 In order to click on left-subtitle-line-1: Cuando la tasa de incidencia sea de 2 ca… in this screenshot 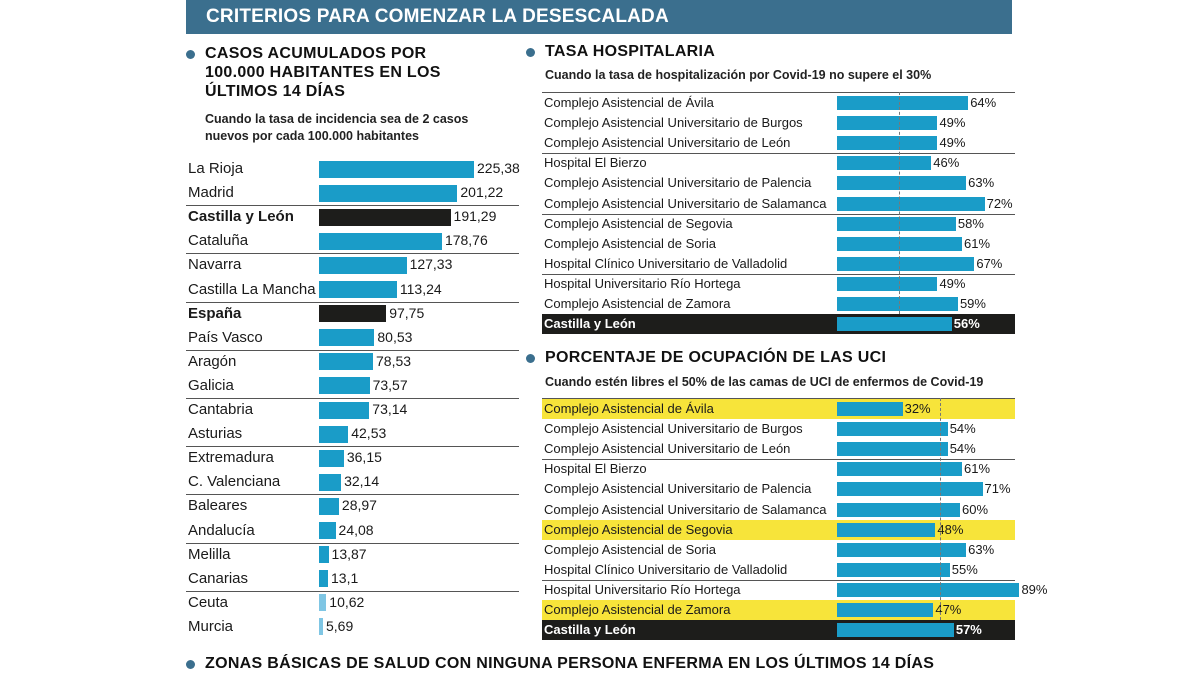, I will do `click(337, 119)`.